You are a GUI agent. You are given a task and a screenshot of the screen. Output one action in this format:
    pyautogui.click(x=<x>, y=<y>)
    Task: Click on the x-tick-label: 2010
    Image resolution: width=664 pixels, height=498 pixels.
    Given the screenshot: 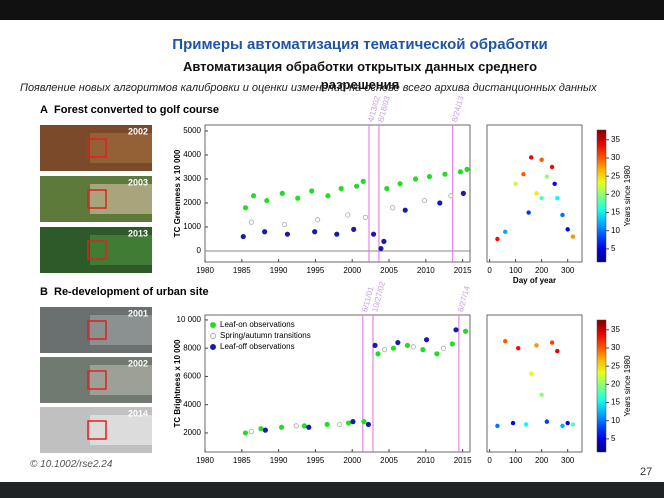 What is the action you would take?
    pyautogui.click(x=426, y=270)
    